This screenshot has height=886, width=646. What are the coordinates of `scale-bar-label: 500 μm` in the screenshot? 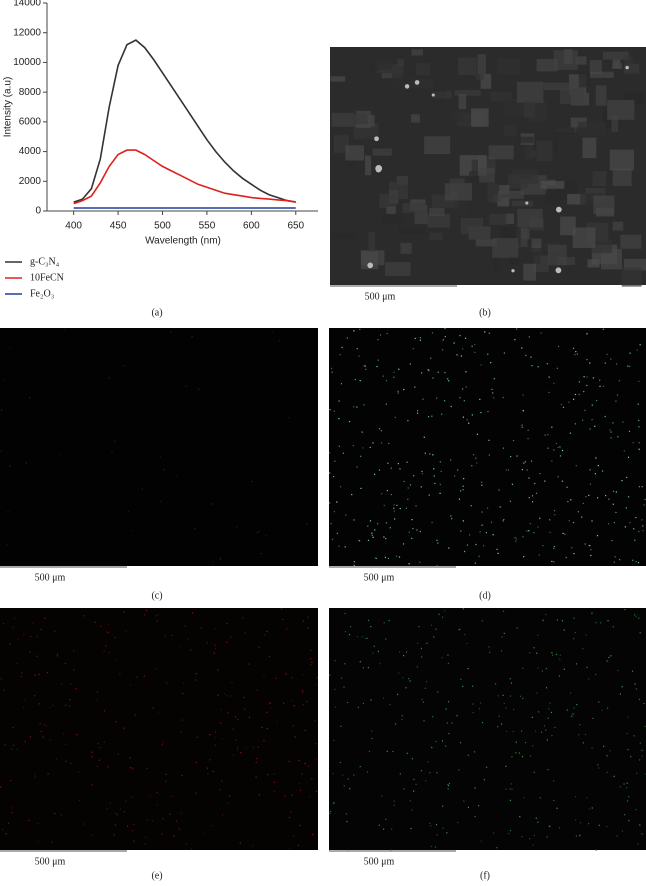 It's located at (379, 861).